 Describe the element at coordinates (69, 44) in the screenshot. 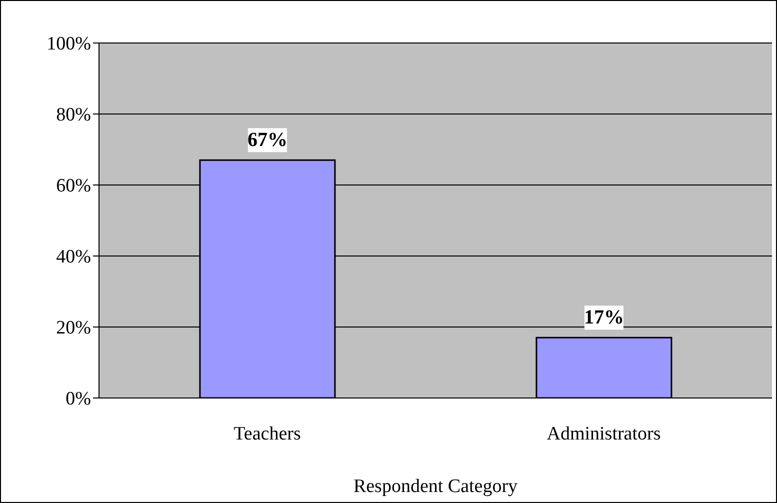

I see `y-tick-label: 100%` at that location.